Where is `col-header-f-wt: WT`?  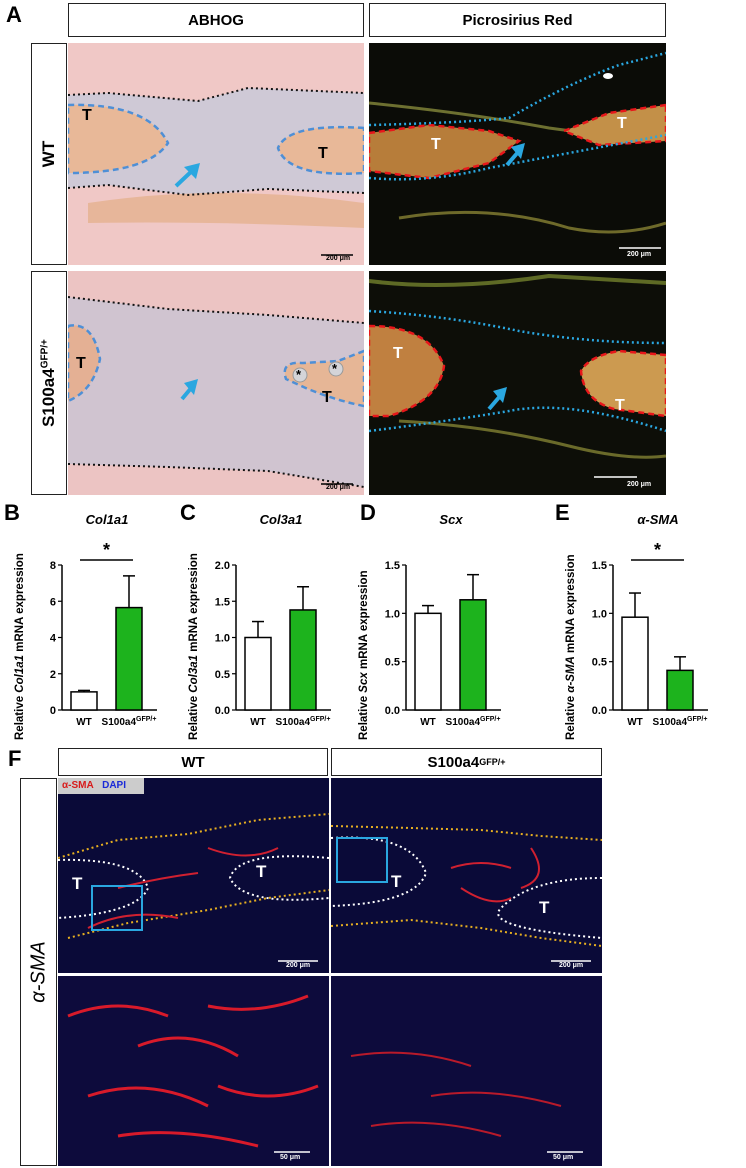 col-header-f-wt: WT is located at coordinates (193, 762).